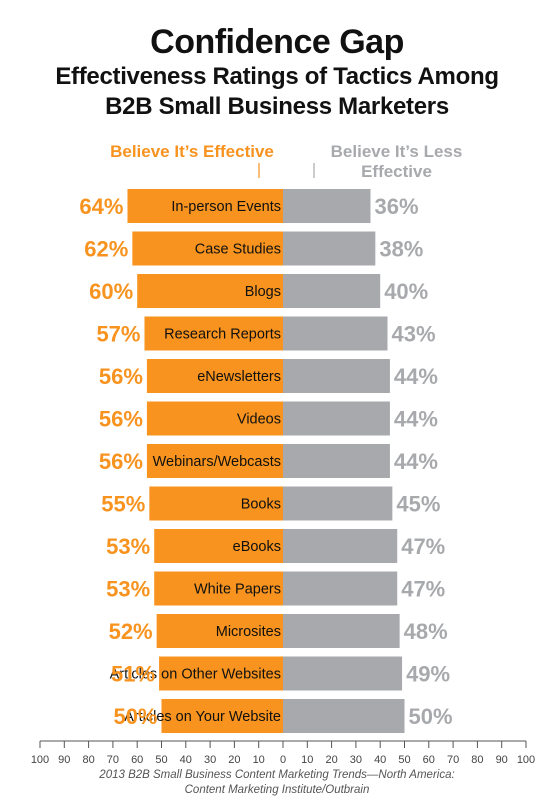 This screenshot has width=554, height=805. What do you see at coordinates (106, 249) in the screenshot?
I see `value-label-effective-case-studies: 62%` at bounding box center [106, 249].